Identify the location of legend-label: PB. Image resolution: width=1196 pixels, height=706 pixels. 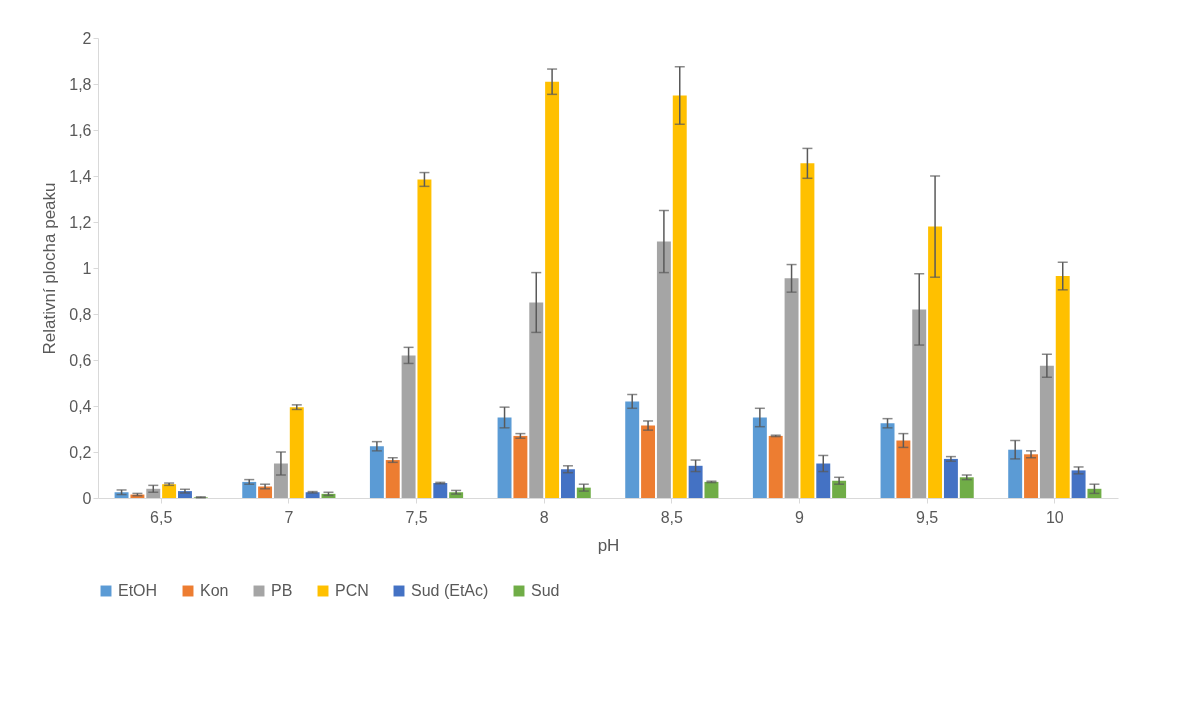
(282, 590).